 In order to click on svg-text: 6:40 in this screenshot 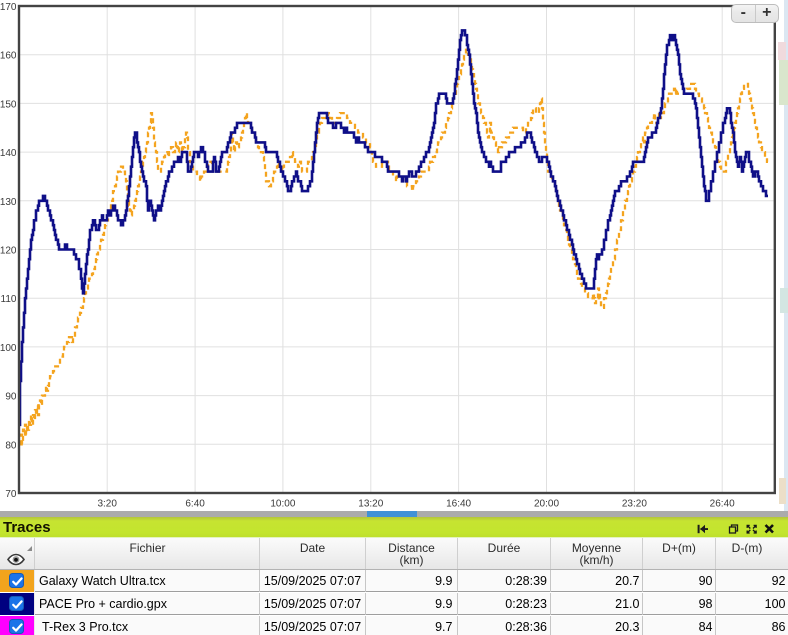, I will do `click(195, 504)`.